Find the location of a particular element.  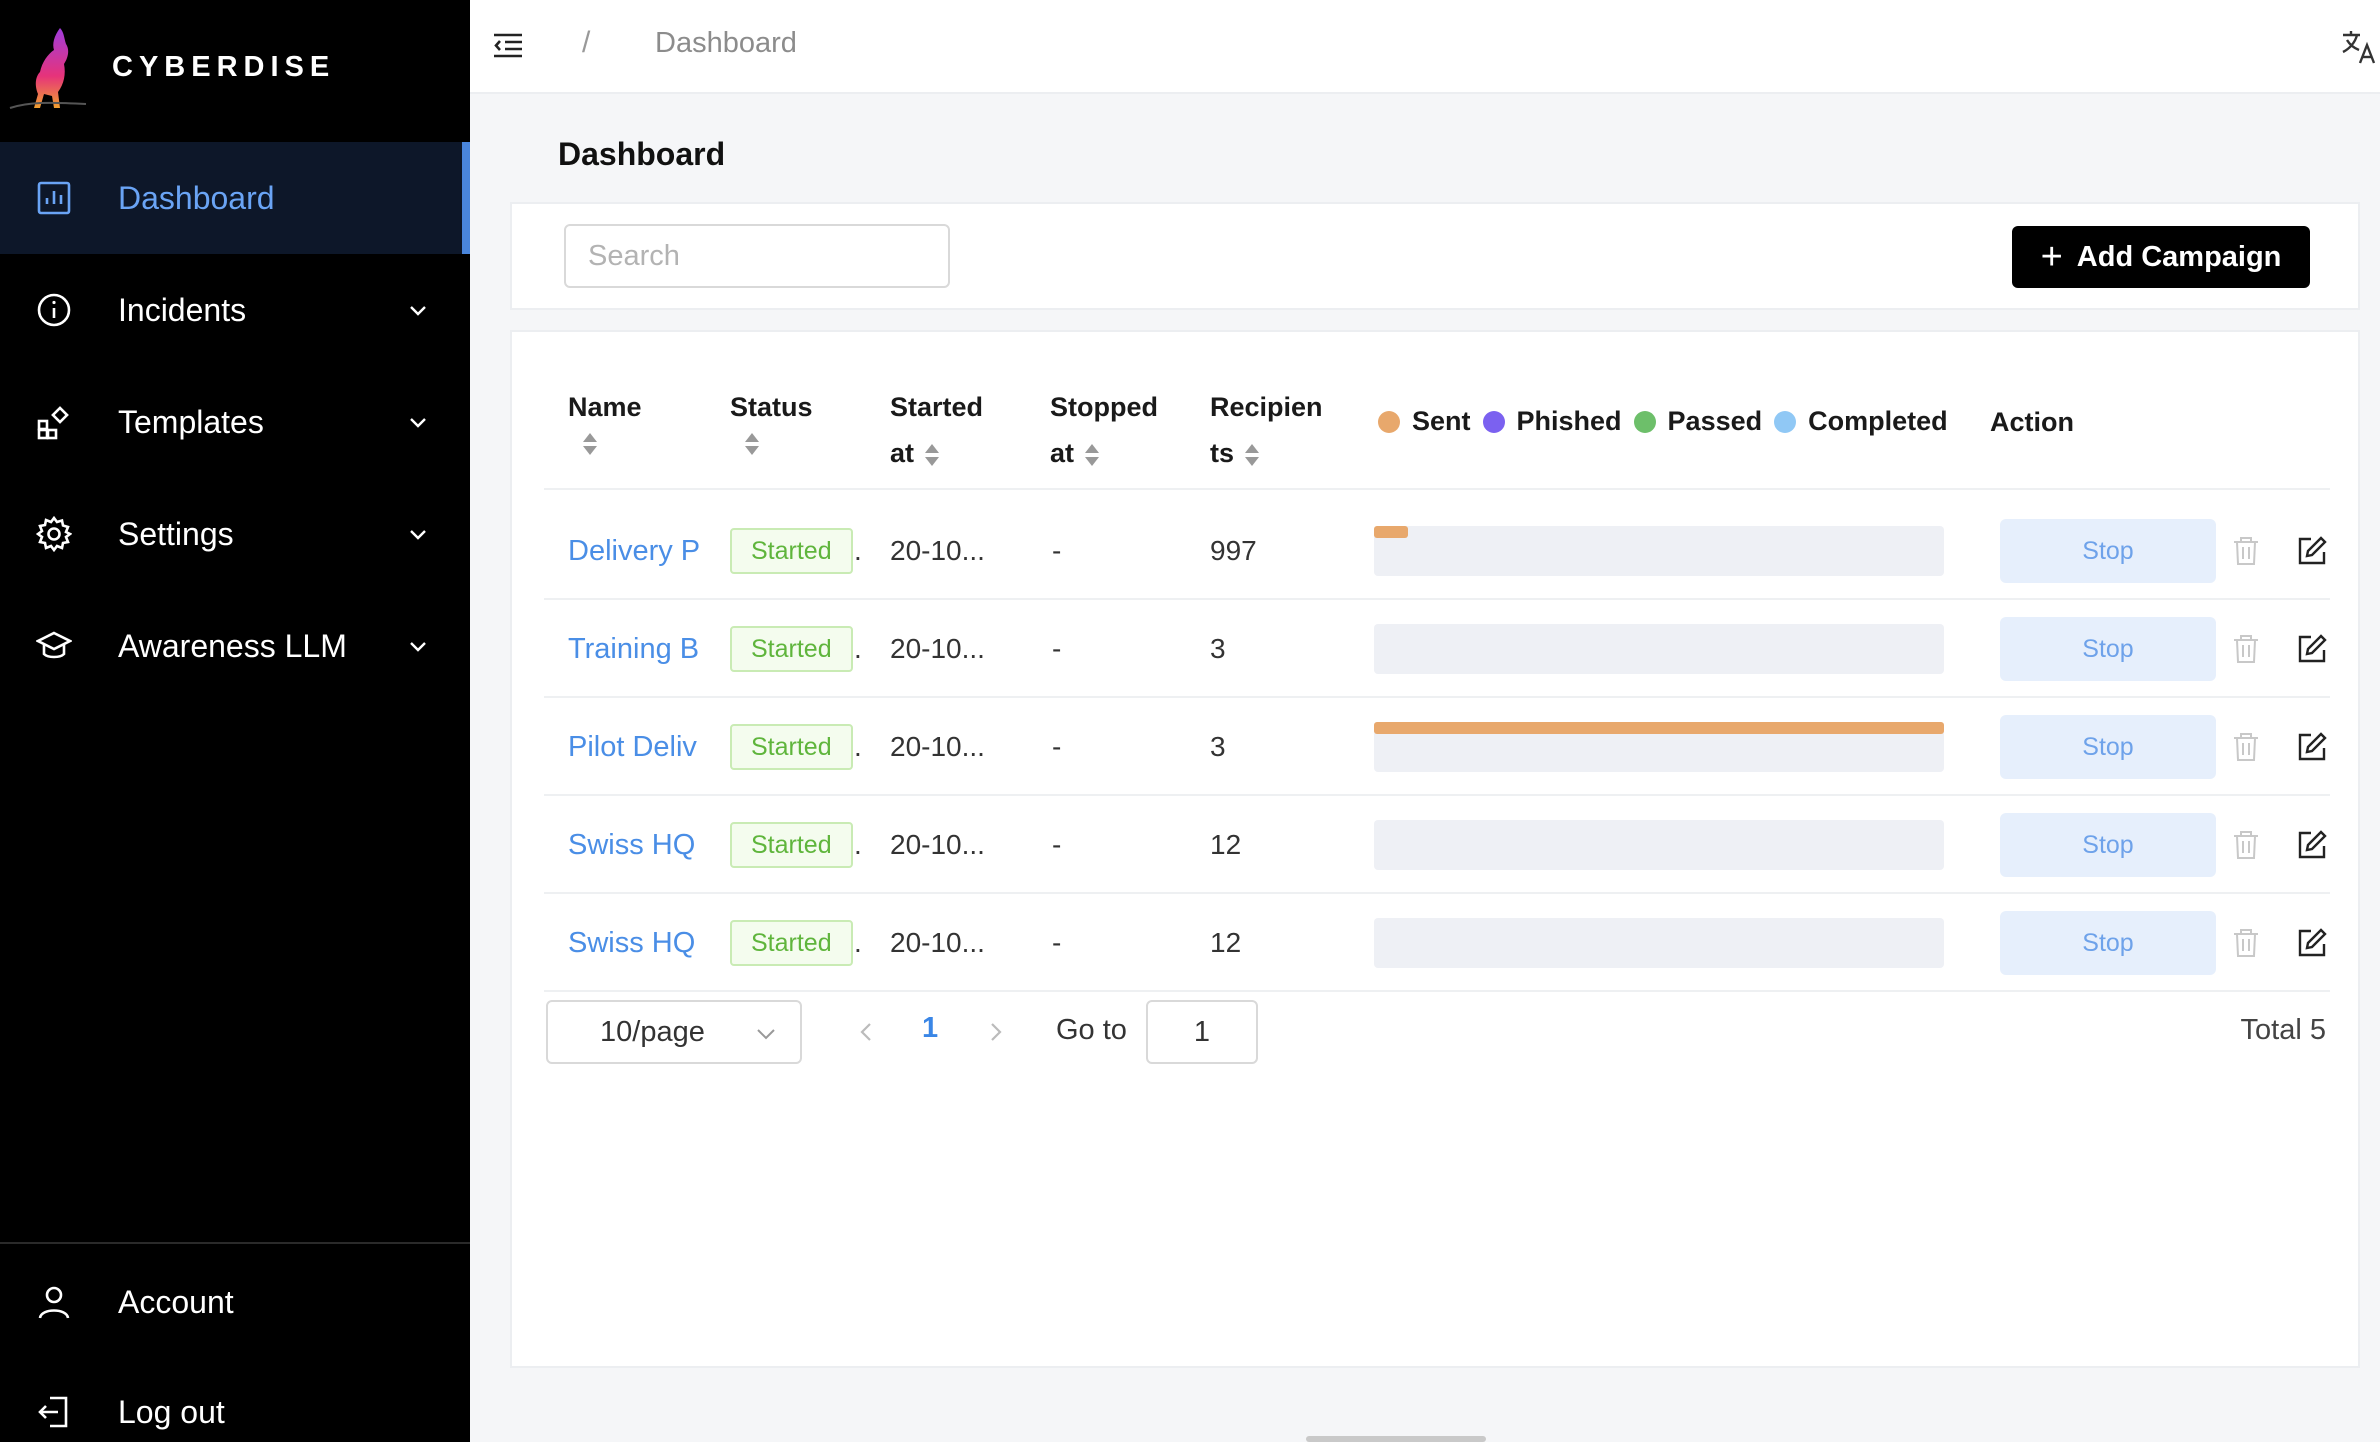

column-header-stopped-at: Stopped at is located at coordinates (1104, 430).